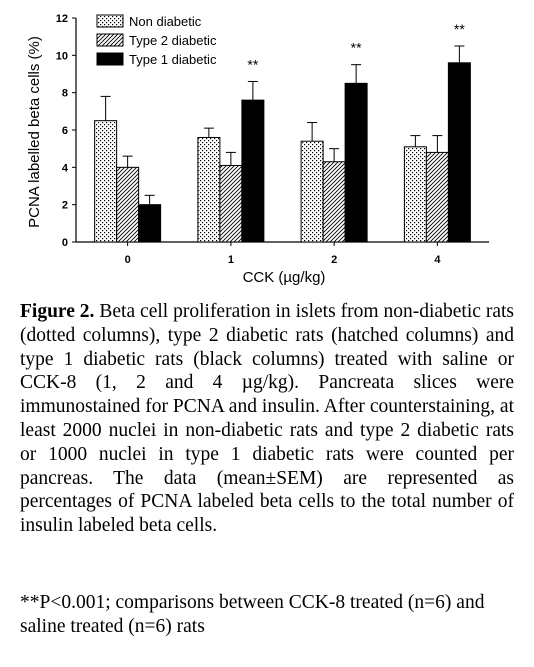 The width and height of the screenshot is (534, 667). What do you see at coordinates (173, 40) in the screenshot?
I see `legend-label: Type 2 diabetic` at bounding box center [173, 40].